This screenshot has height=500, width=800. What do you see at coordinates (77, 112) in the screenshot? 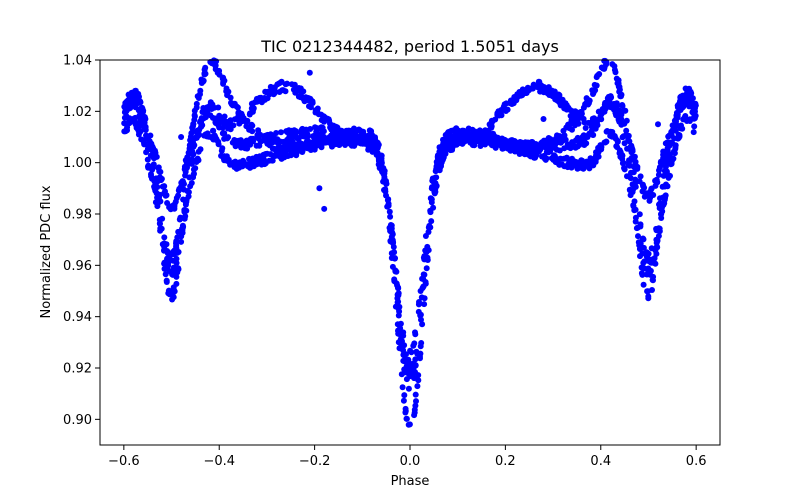
I see `y-tick-label: 1.02` at bounding box center [77, 112].